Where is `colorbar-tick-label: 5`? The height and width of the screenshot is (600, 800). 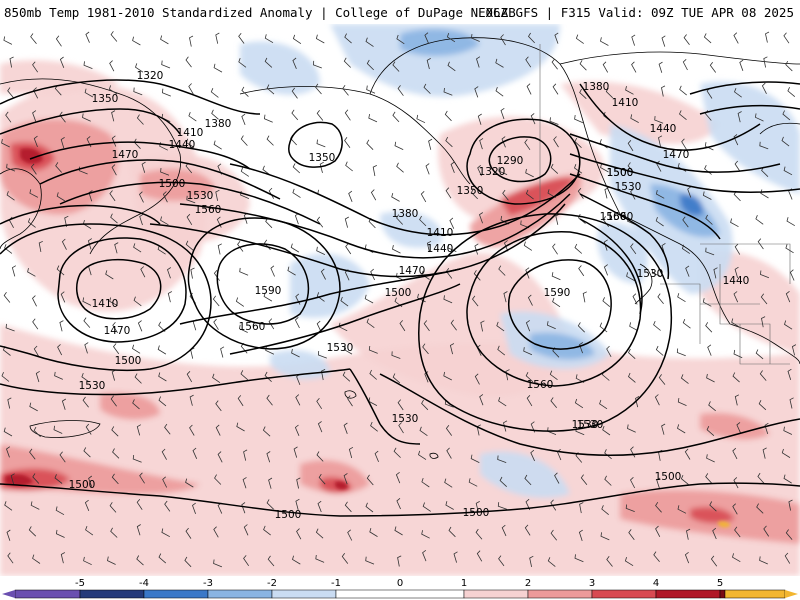
colorbar-tick-label: 5 is located at coordinates (720, 583).